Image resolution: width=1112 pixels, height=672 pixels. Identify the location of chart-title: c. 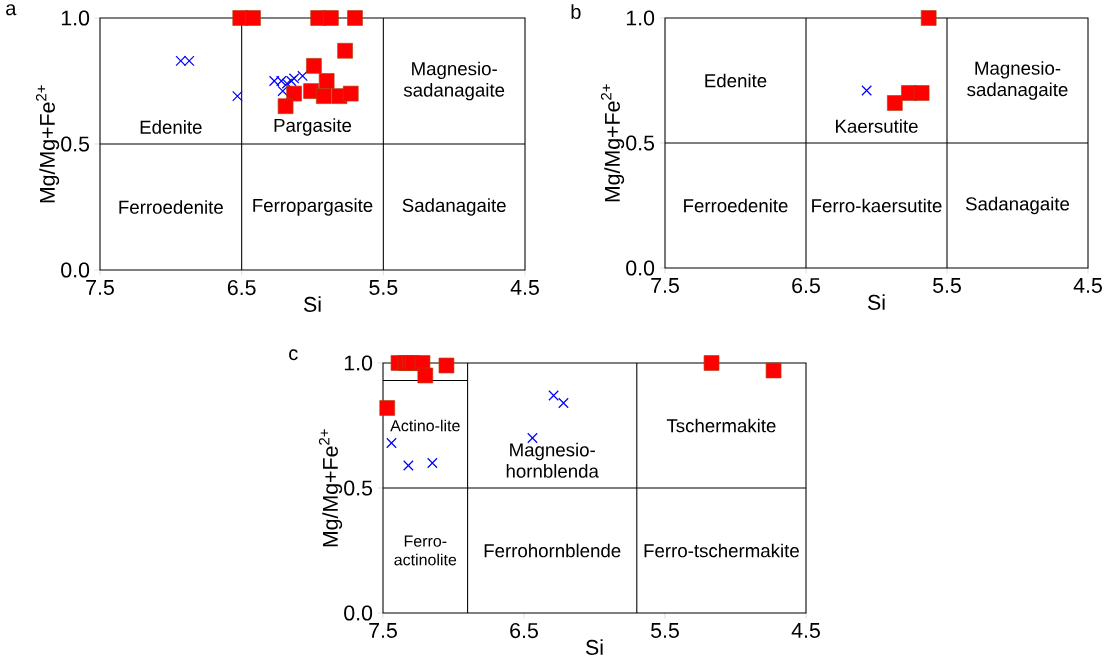
(293, 355).